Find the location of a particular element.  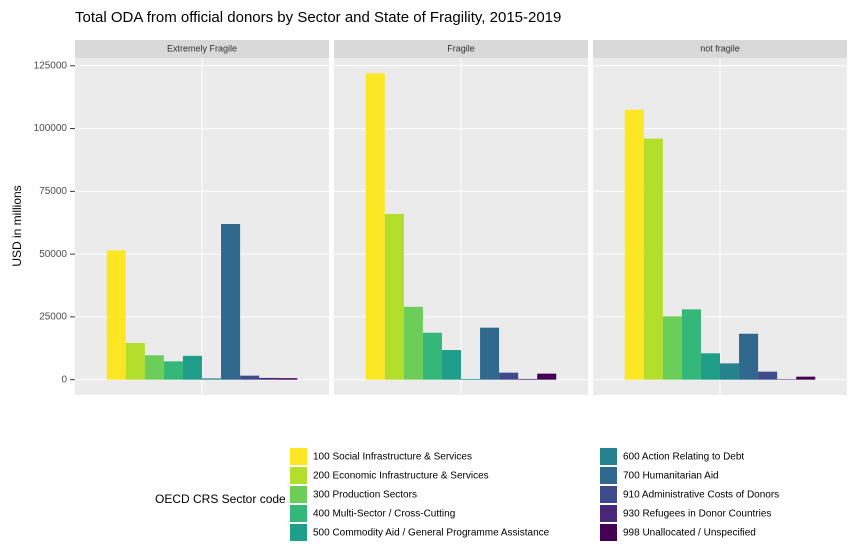

y-tick-label: 125000 is located at coordinates (51, 65).